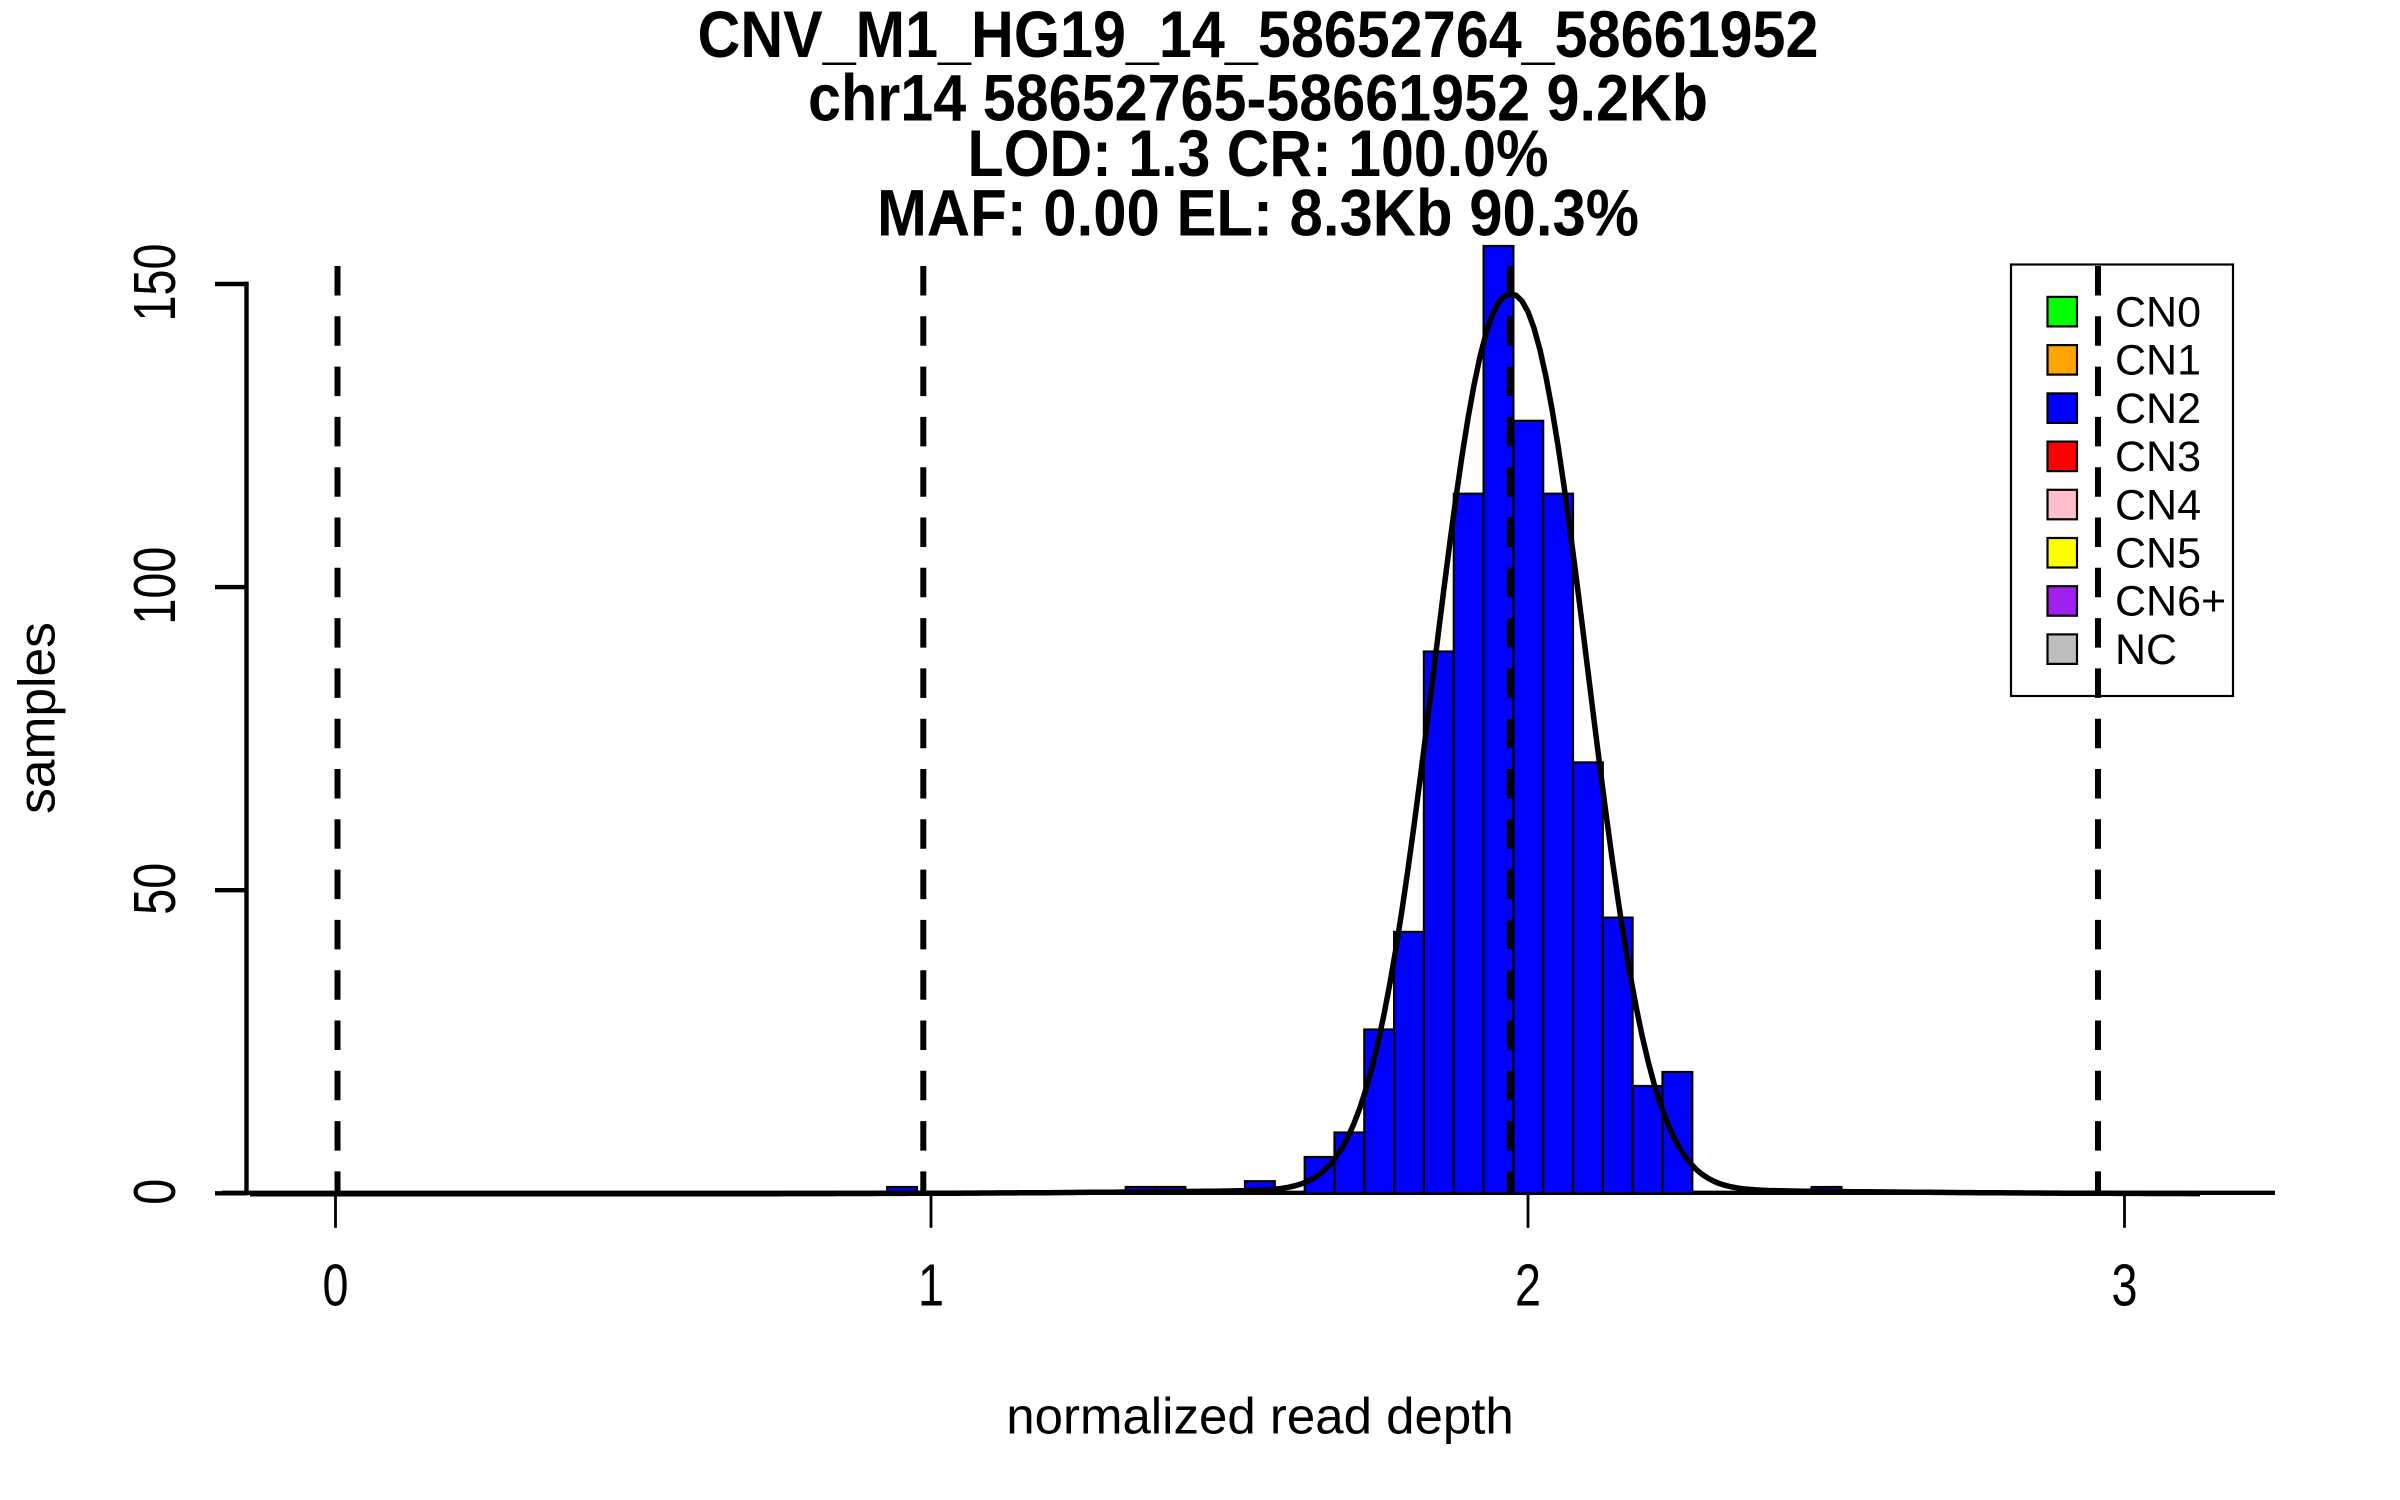  I want to click on svg-text: 3, so click(2125, 1286).